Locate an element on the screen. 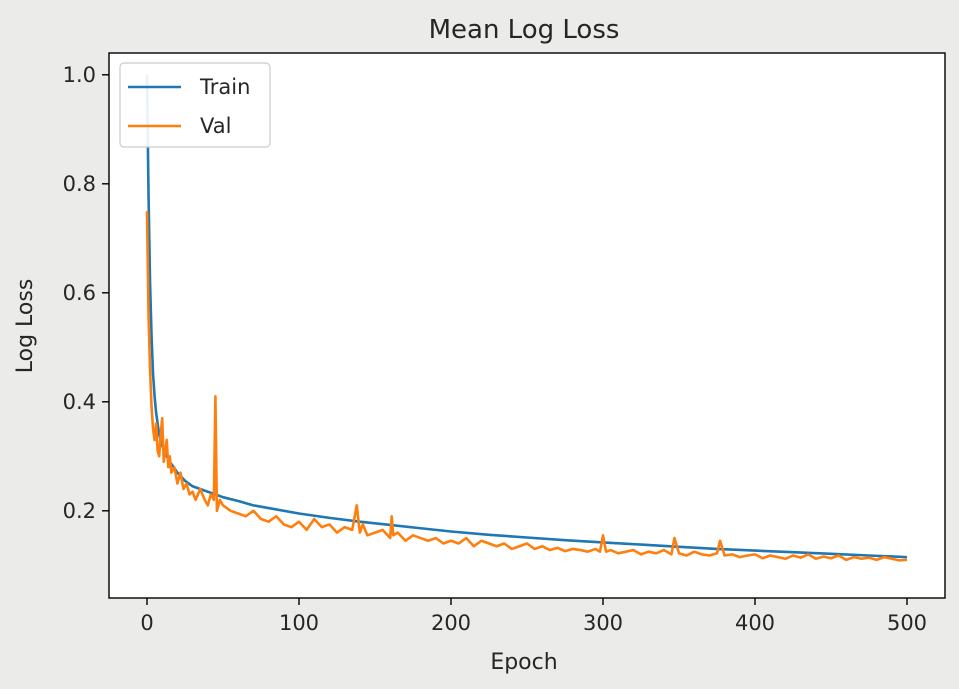  y-axis: 0.2 0.4 0.6 0.8 1.0 is located at coordinates (86, 293).